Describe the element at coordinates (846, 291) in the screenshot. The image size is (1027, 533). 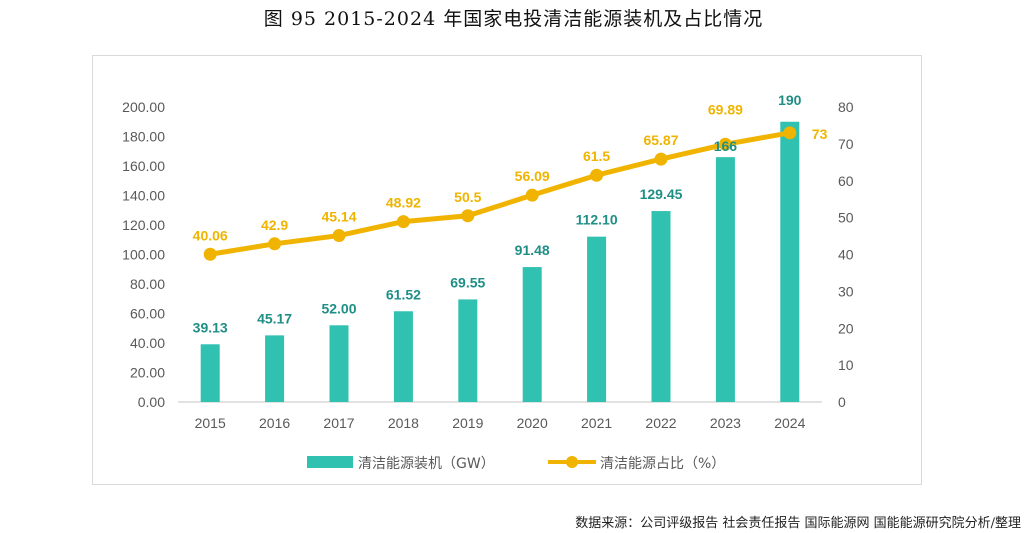
I see `y-right-tick-label: 30` at that location.